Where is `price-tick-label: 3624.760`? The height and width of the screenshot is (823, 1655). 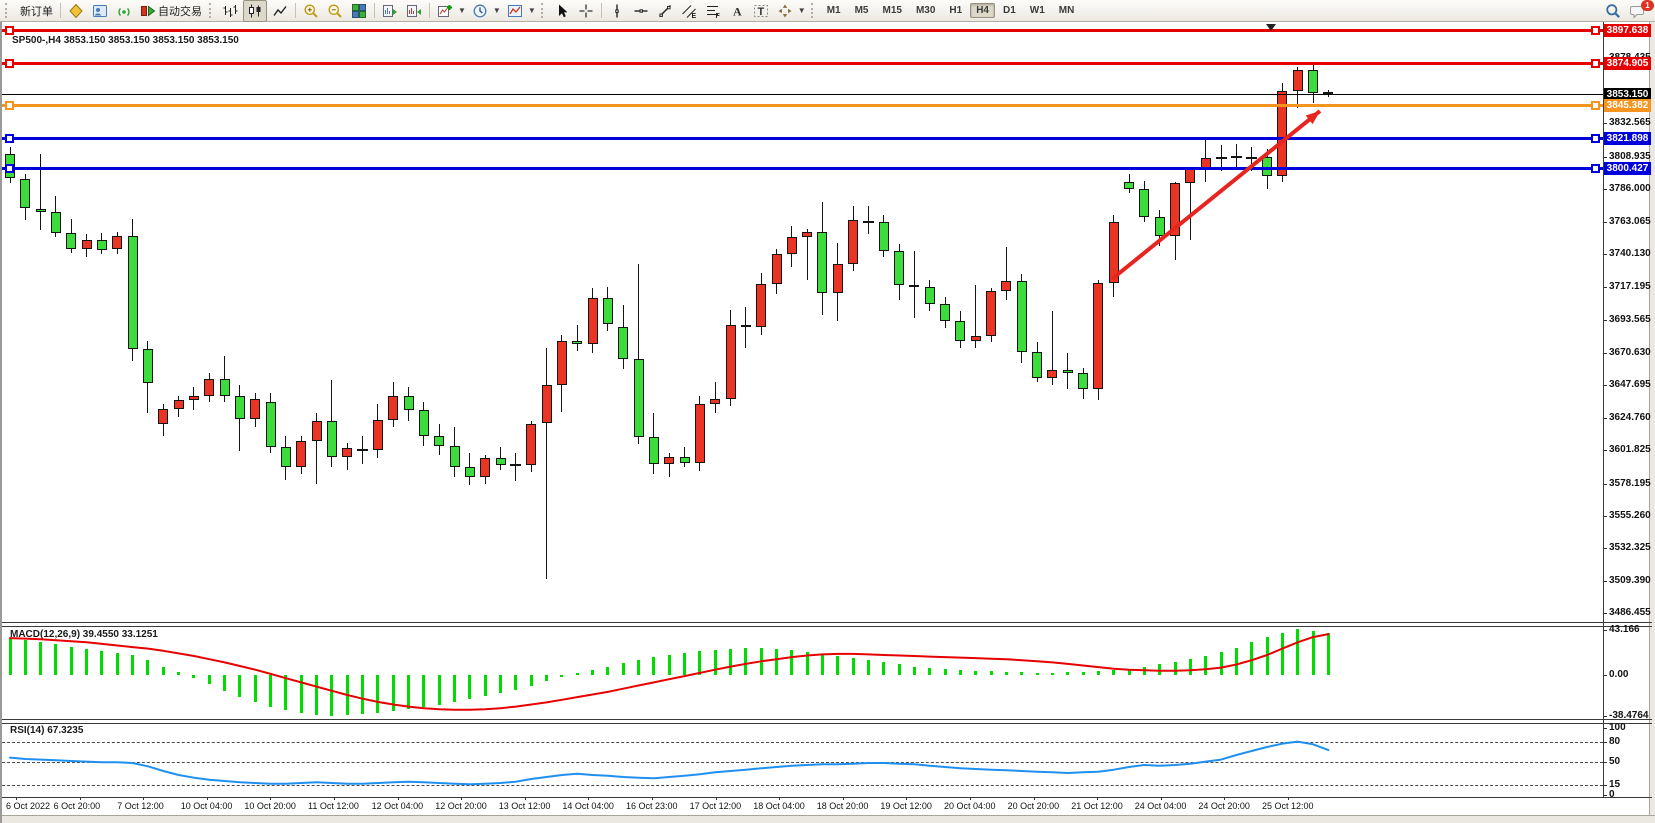 price-tick-label: 3624.760 is located at coordinates (1630, 417).